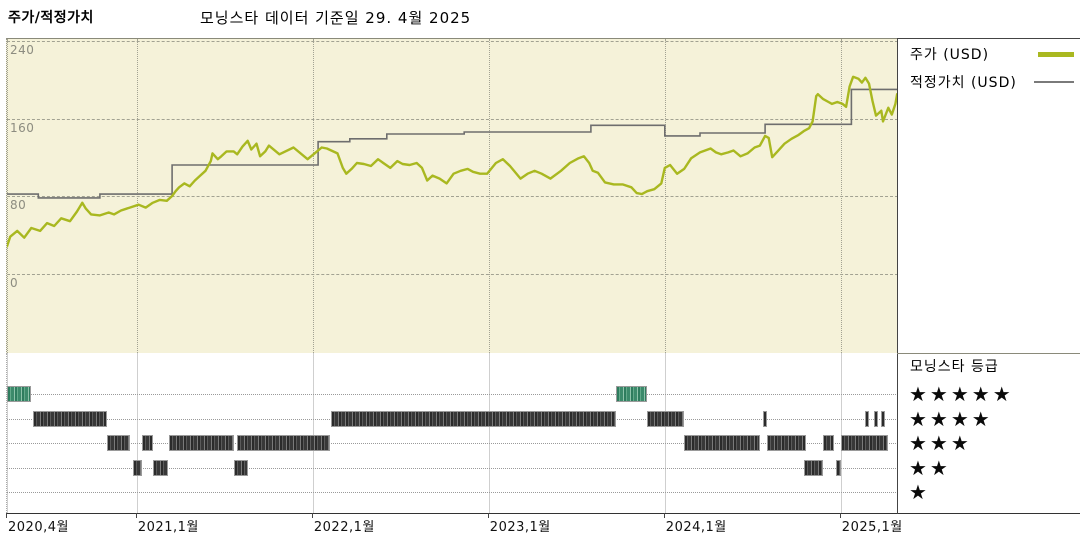 This screenshot has height=540, width=1080. Describe the element at coordinates (543, 513) in the screenshot. I see `x-axis-line` at that location.